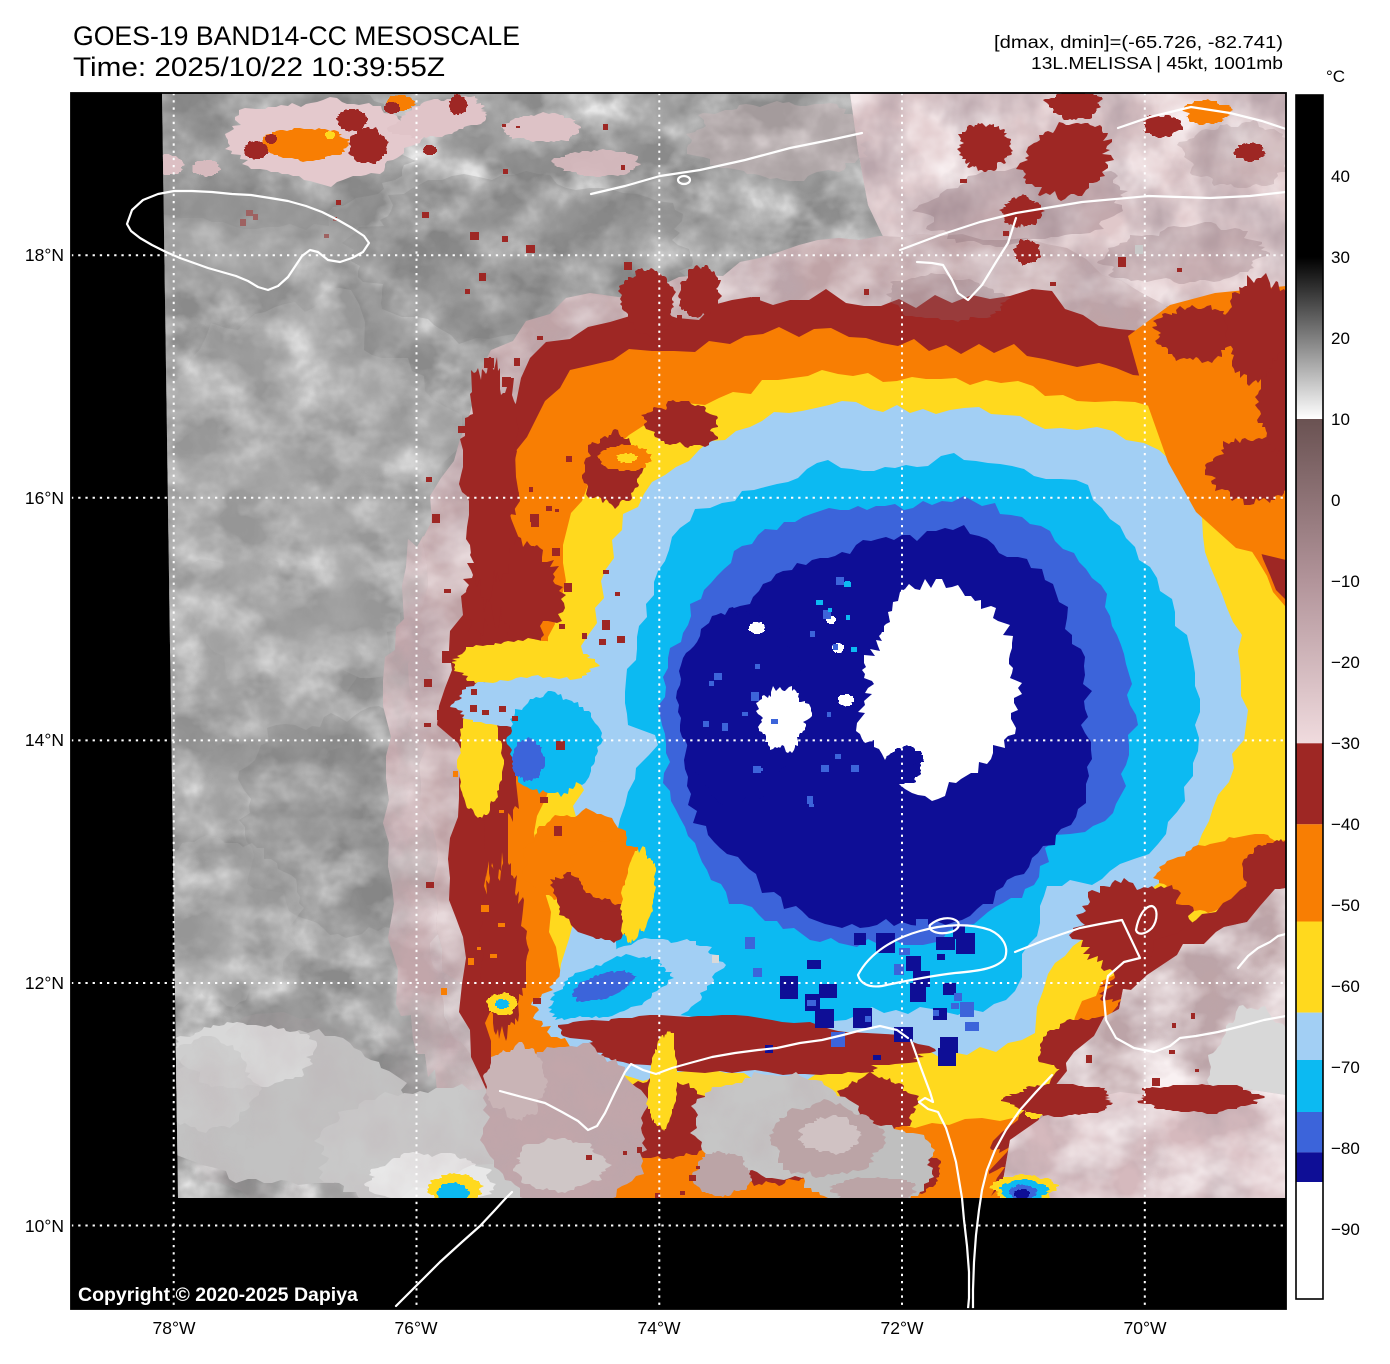  Describe the element at coordinates (44, 255) in the screenshot. I see `svg-text: 18°N` at that location.